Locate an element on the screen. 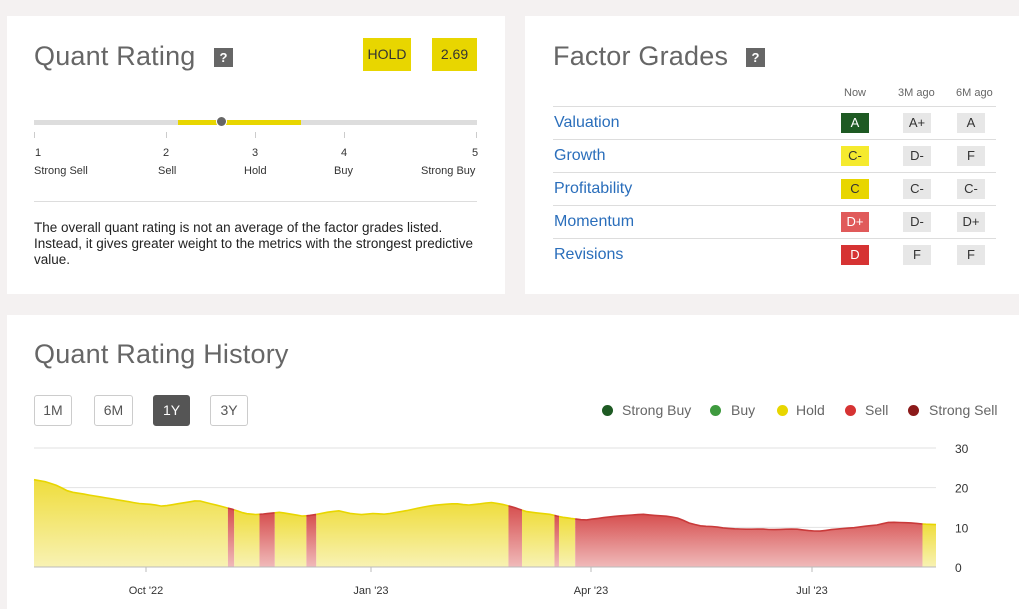 This screenshot has height=609, width=1019. header-now: Now is located at coordinates (855, 93).